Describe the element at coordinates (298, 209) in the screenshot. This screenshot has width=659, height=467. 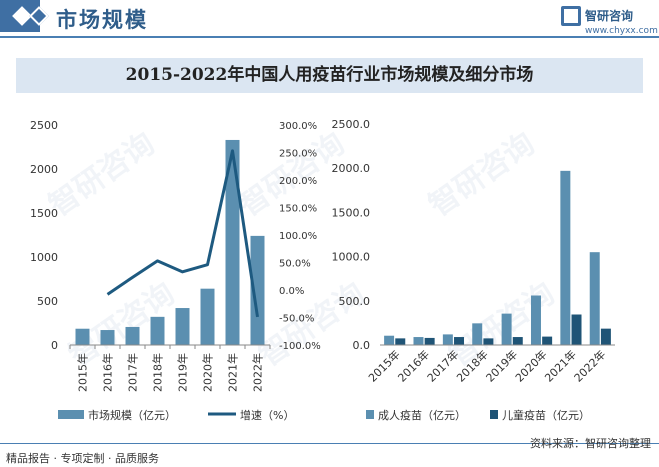
I see `right-axis-tick-label: 150.0%` at that location.